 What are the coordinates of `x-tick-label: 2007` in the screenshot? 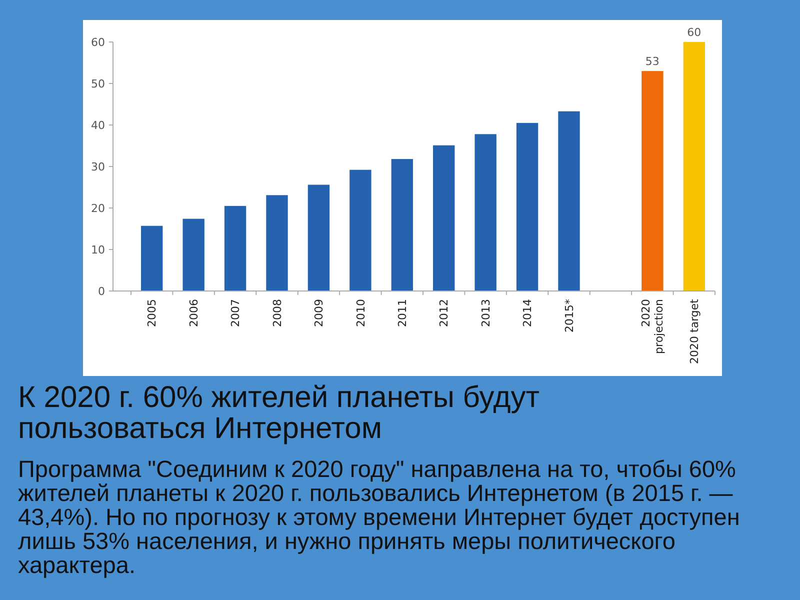 It's located at (235, 313).